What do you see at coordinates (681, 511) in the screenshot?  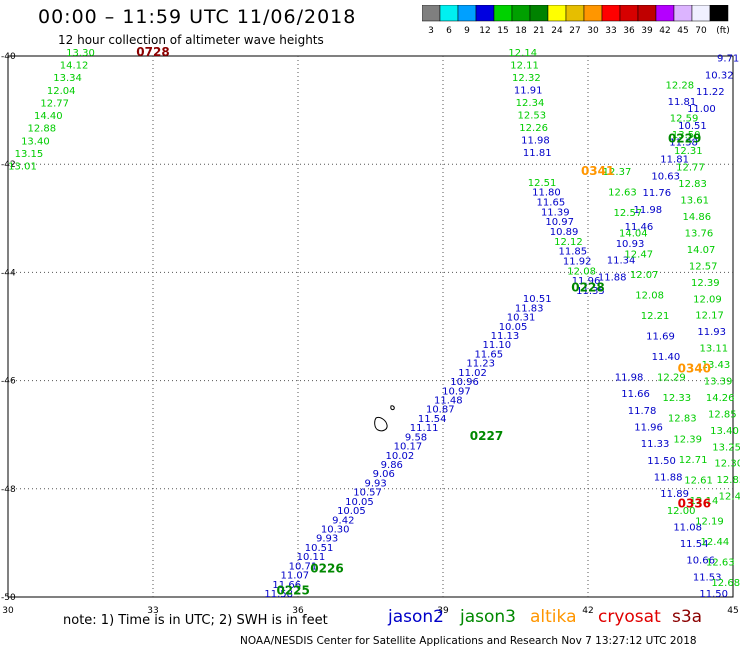 I see `wave-height-value: 12.00` at bounding box center [681, 511].